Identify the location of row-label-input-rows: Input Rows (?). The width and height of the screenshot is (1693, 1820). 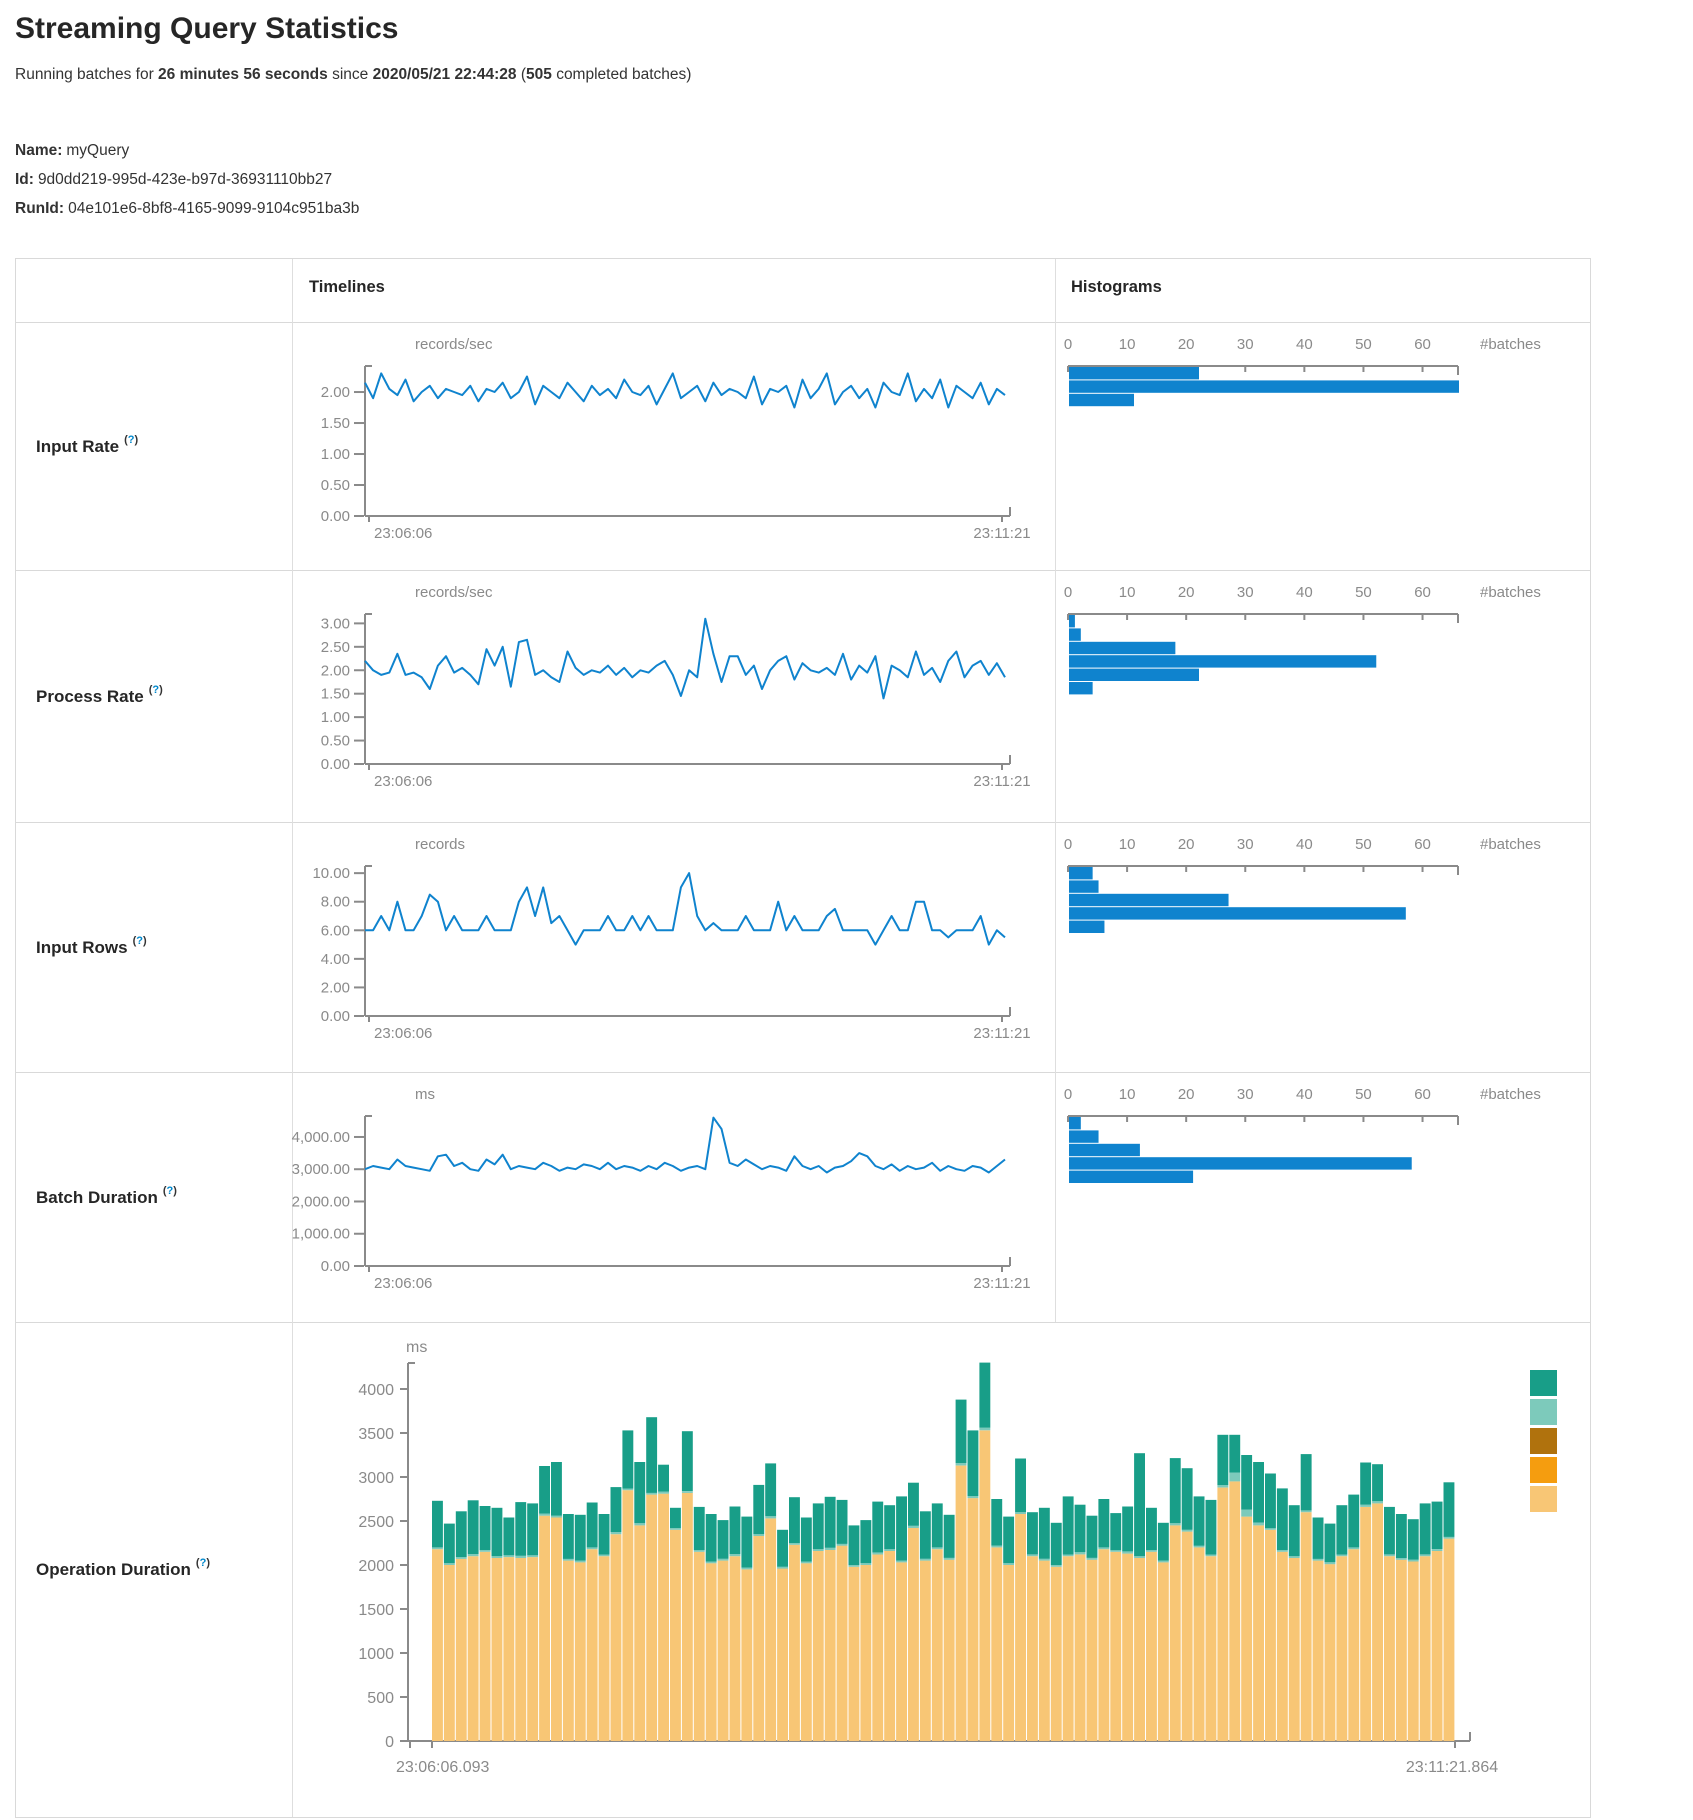
(91, 946).